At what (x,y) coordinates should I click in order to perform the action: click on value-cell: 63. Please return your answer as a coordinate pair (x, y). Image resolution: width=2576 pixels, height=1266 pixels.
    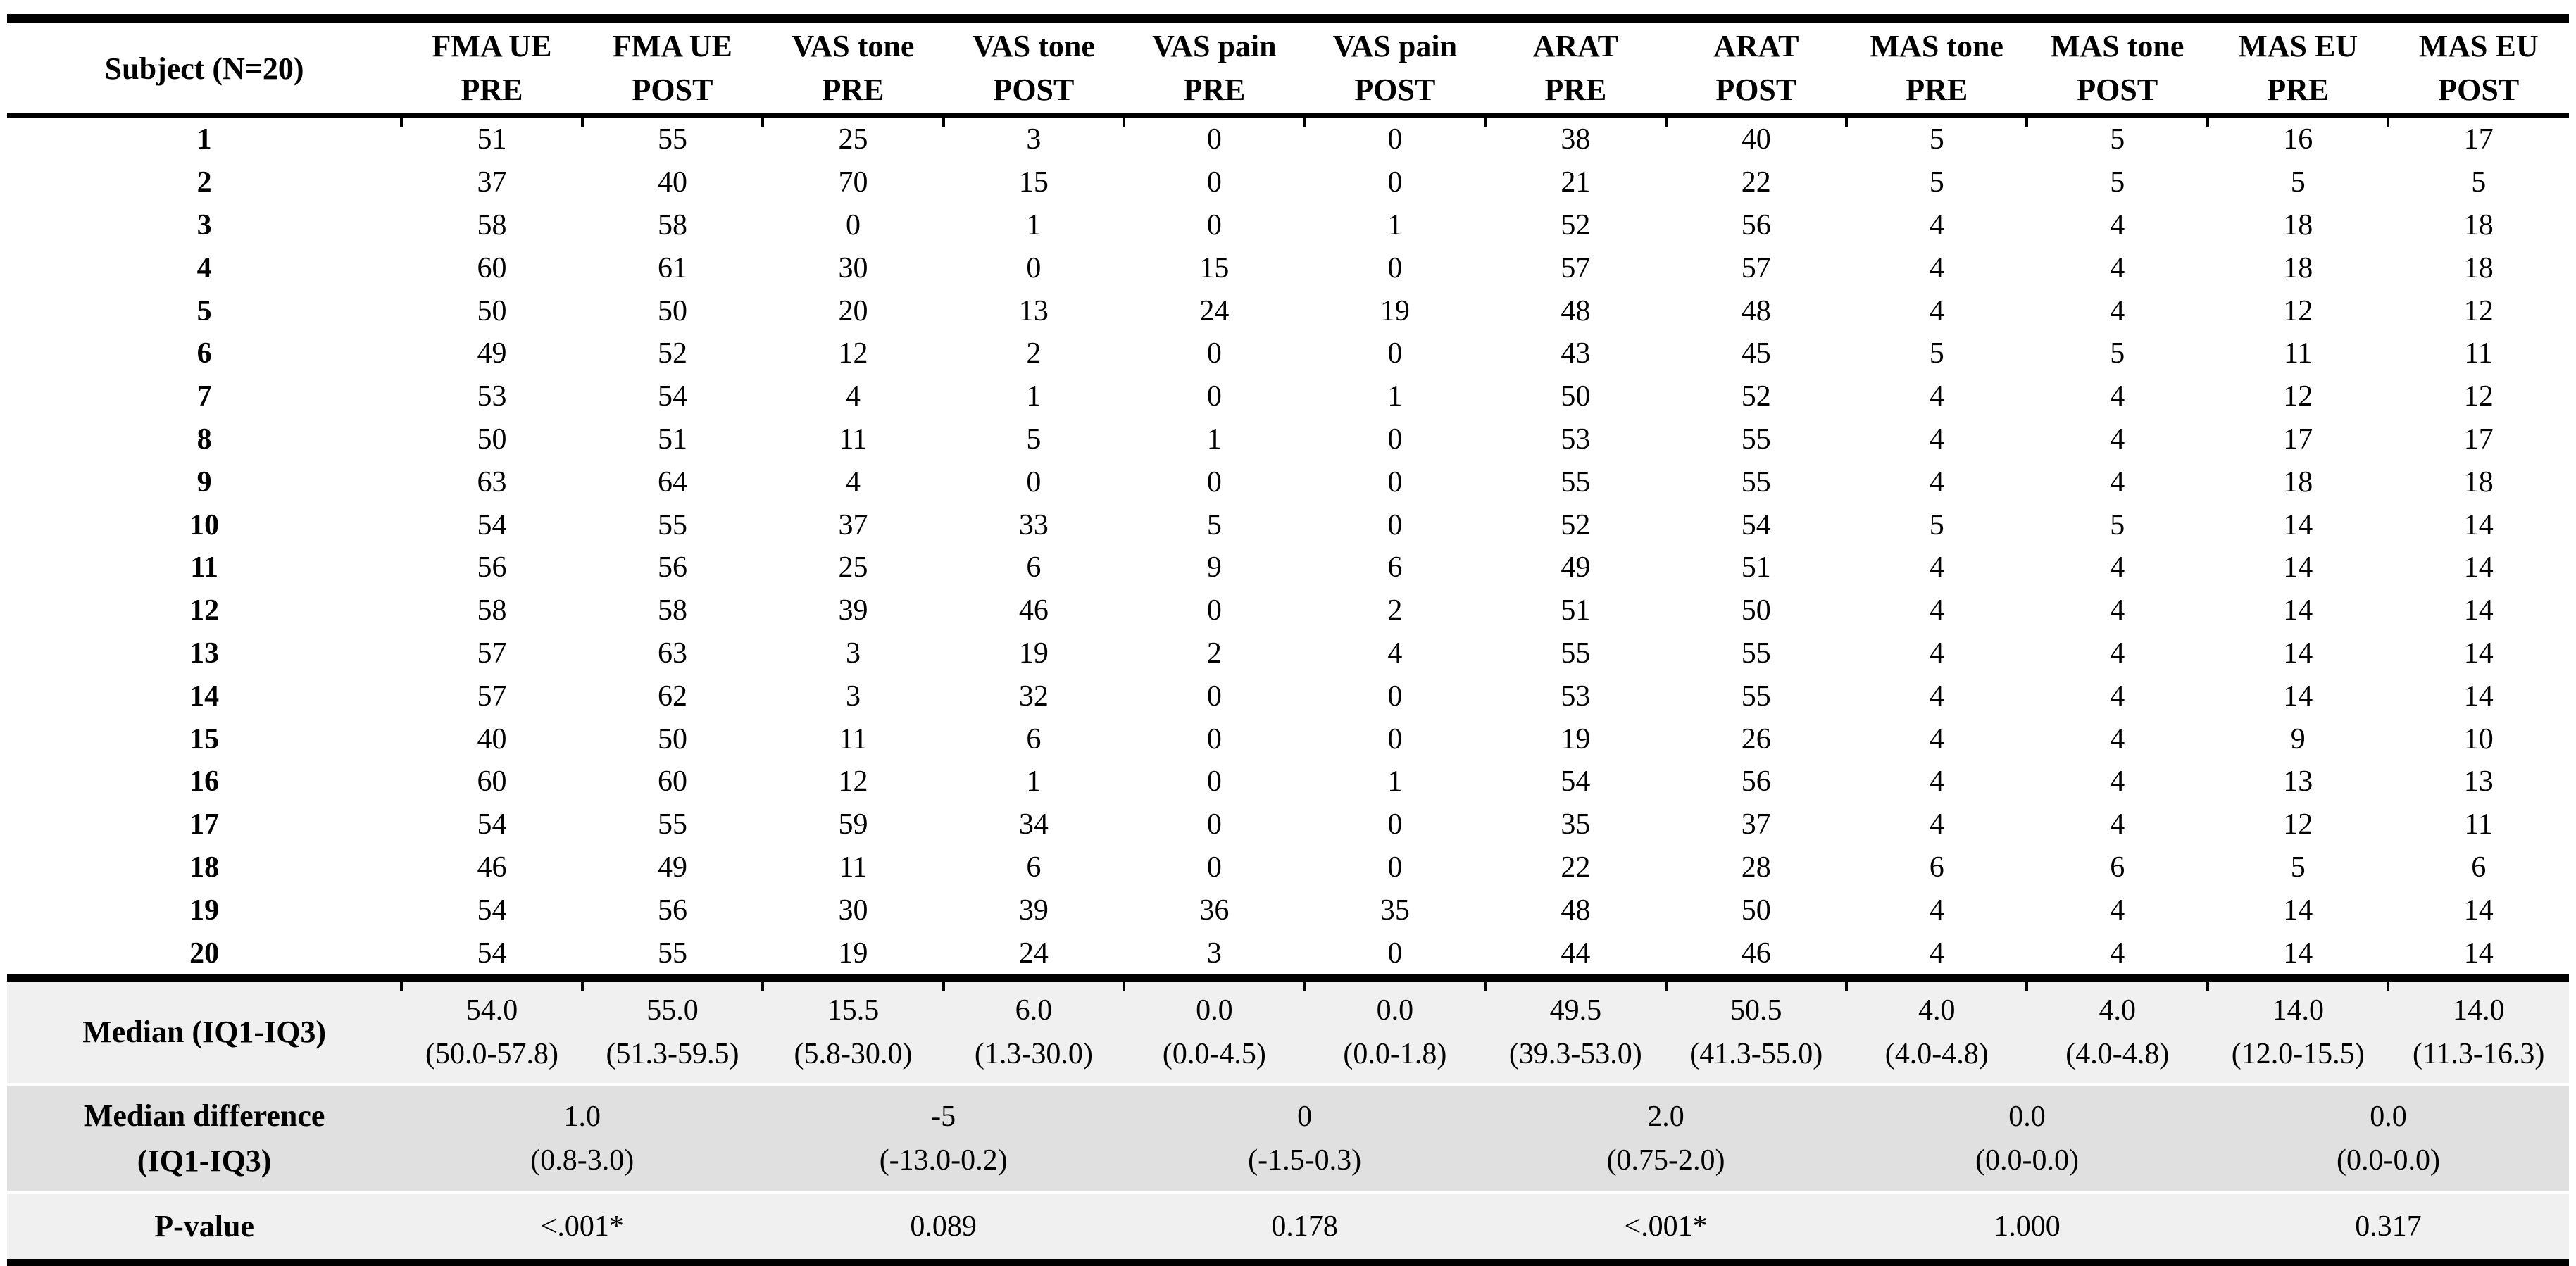
    Looking at the image, I should click on (672, 653).